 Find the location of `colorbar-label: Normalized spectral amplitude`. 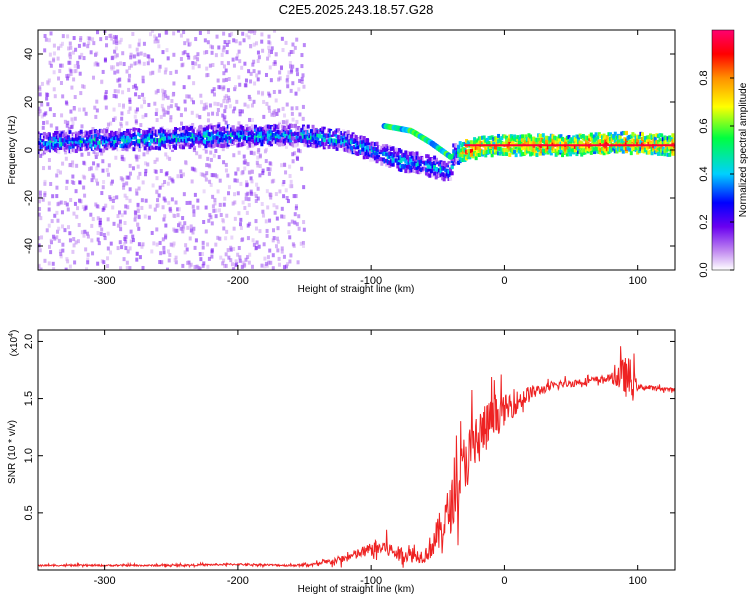

colorbar-label: Normalized spectral amplitude is located at coordinates (743, 149).